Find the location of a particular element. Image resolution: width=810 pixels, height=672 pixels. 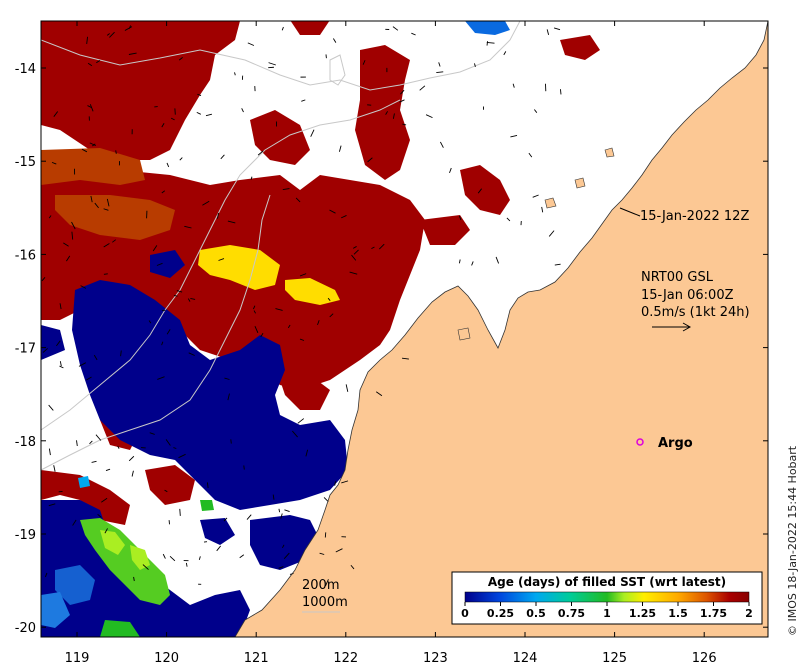

lon-tick-label: 119 is located at coordinates (77, 658).